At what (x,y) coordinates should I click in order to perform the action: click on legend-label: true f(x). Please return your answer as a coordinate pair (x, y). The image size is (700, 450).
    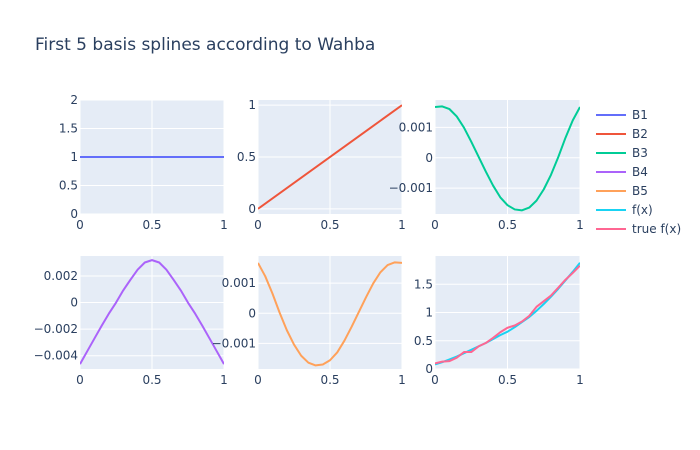
    Looking at the image, I should click on (656, 229).